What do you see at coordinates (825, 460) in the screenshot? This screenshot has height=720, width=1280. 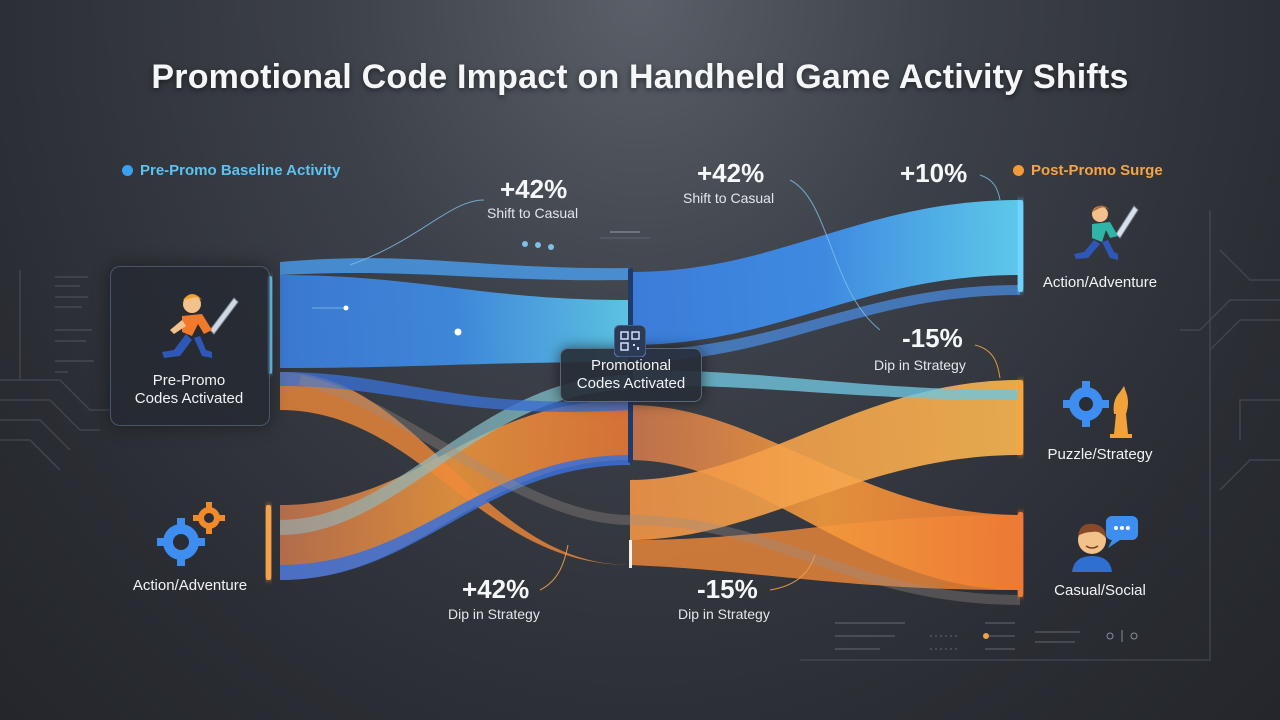 I see `flow-orange-puzzle` at bounding box center [825, 460].